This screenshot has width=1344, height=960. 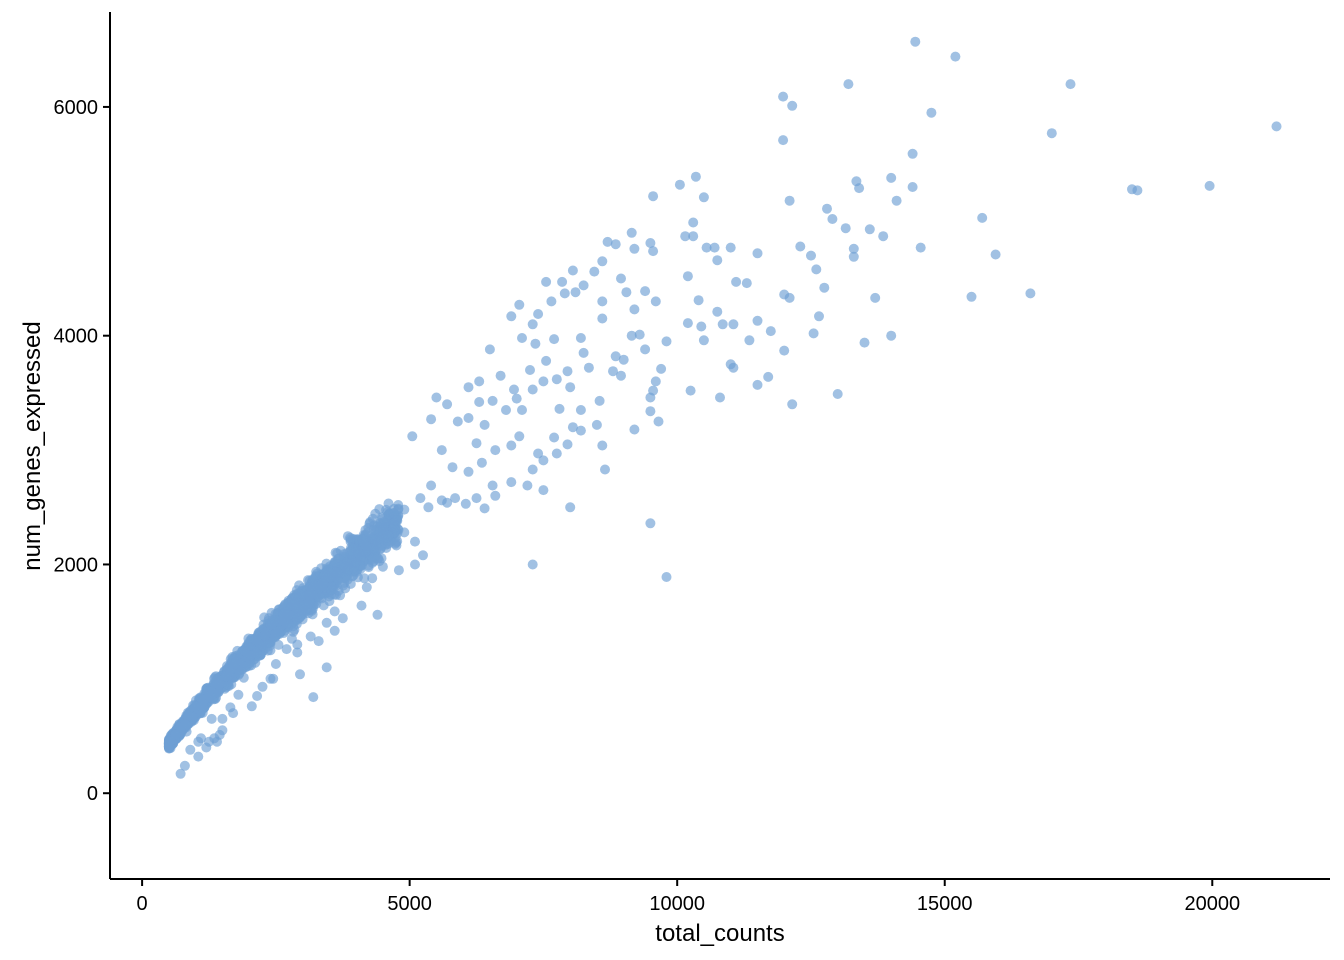 What do you see at coordinates (409, 904) in the screenshot?
I see `x-tick-label: 5000` at bounding box center [409, 904].